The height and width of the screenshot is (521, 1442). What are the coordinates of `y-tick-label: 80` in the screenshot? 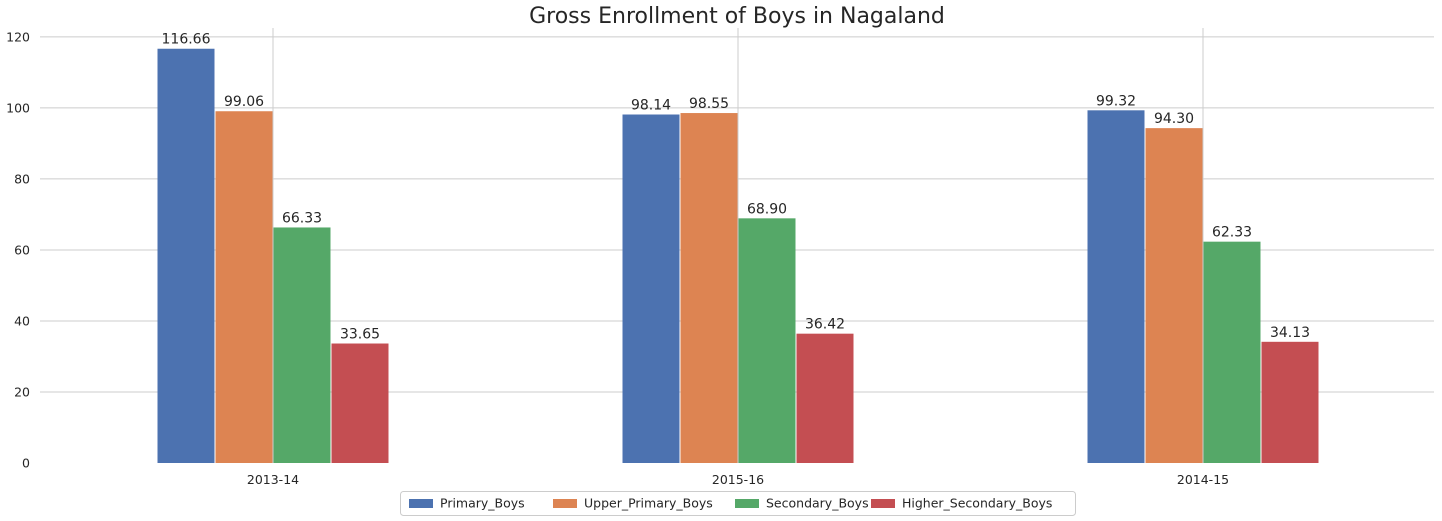 It's located at (22, 178).